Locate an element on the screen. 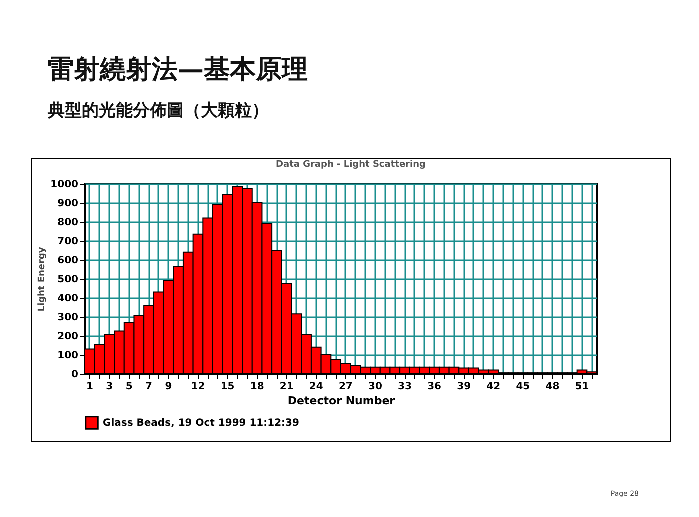 This screenshot has height=517, width=699. x-tick-label: 39 is located at coordinates (464, 387).